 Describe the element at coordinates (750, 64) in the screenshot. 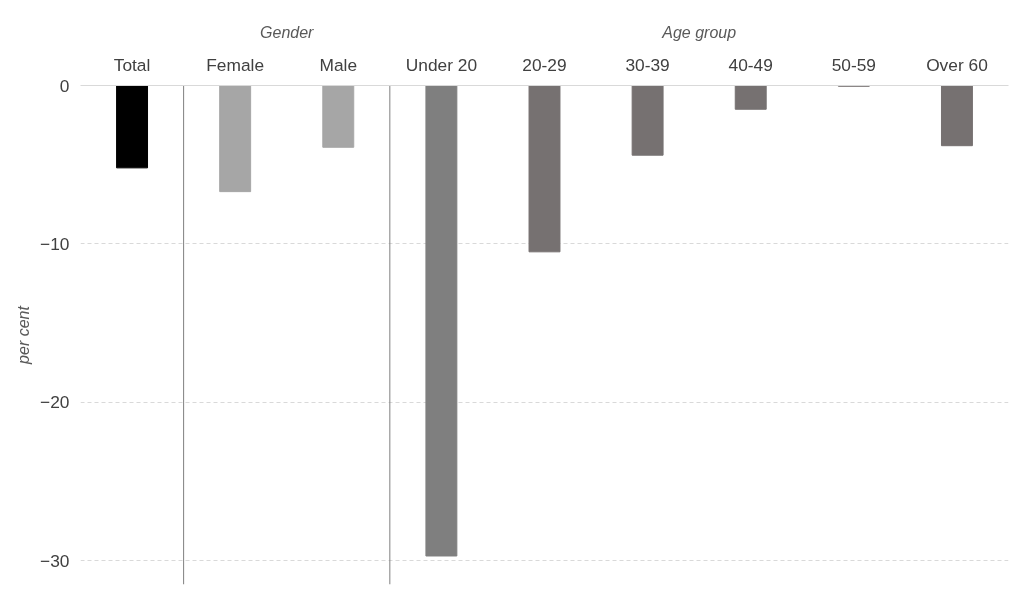

I see `x-tick-label: 40-49` at that location.